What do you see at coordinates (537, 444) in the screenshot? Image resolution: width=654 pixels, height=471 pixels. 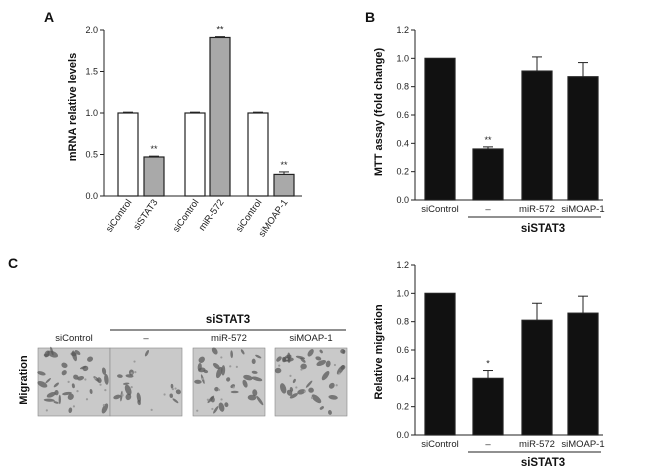 I see `chart-c-category-label: miR-572` at bounding box center [537, 444].